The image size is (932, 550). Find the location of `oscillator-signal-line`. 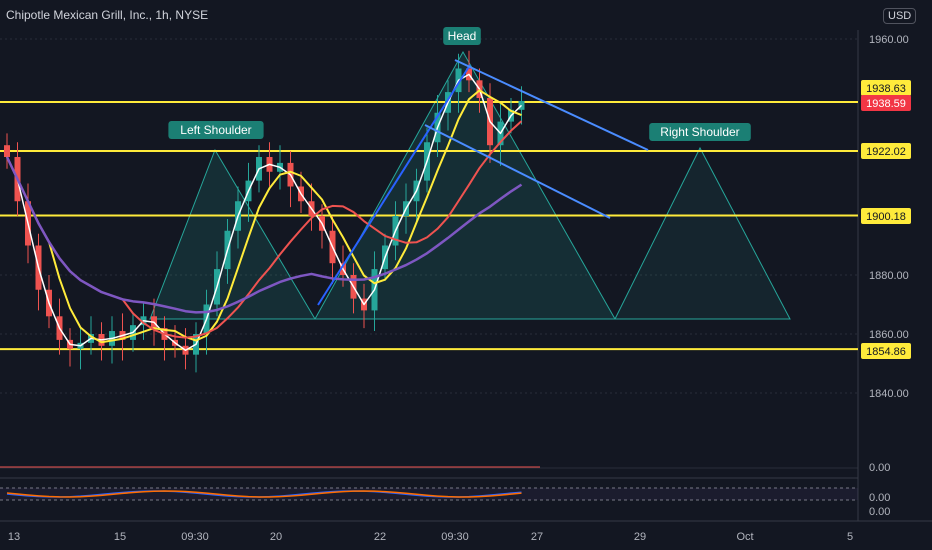

oscillator-signal-line is located at coordinates (264, 494).